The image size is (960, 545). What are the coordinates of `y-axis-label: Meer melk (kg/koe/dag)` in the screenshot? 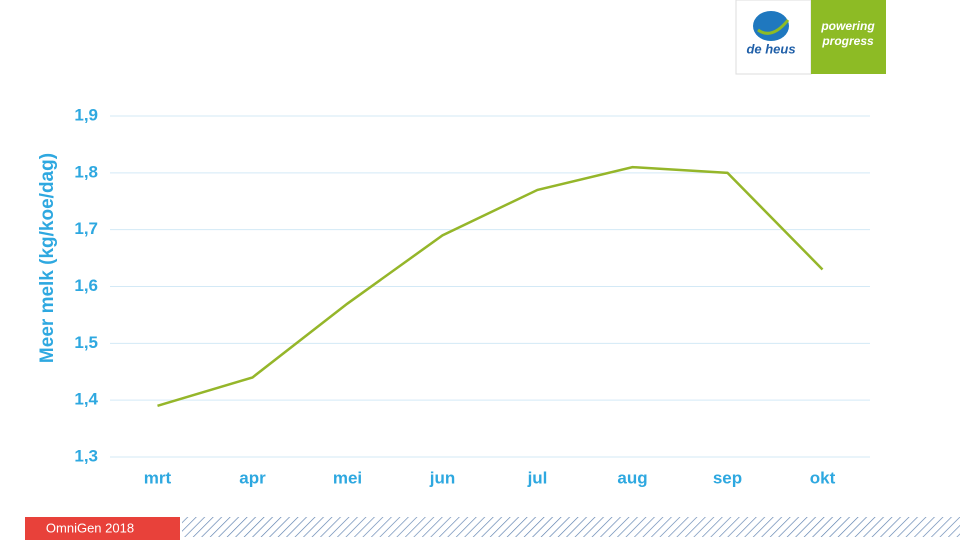 It's located at (47, 258).